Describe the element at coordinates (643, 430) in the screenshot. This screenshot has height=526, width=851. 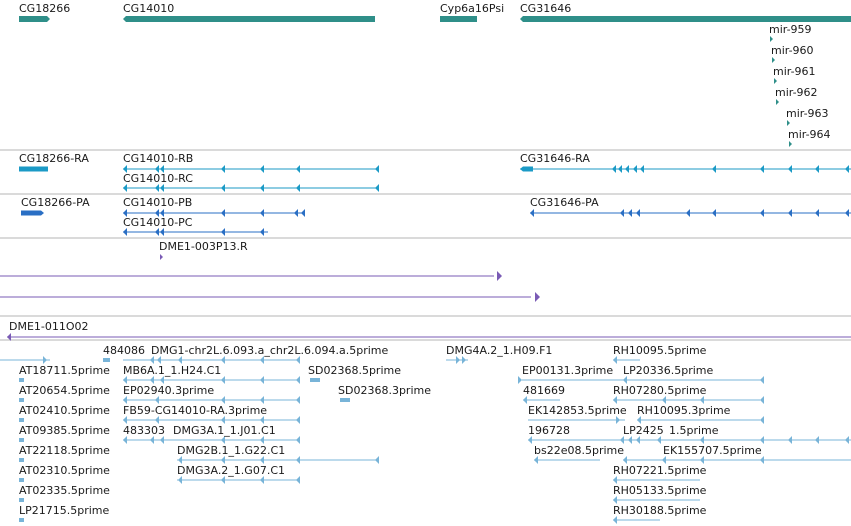
I see `est-label: LP2425` at that location.